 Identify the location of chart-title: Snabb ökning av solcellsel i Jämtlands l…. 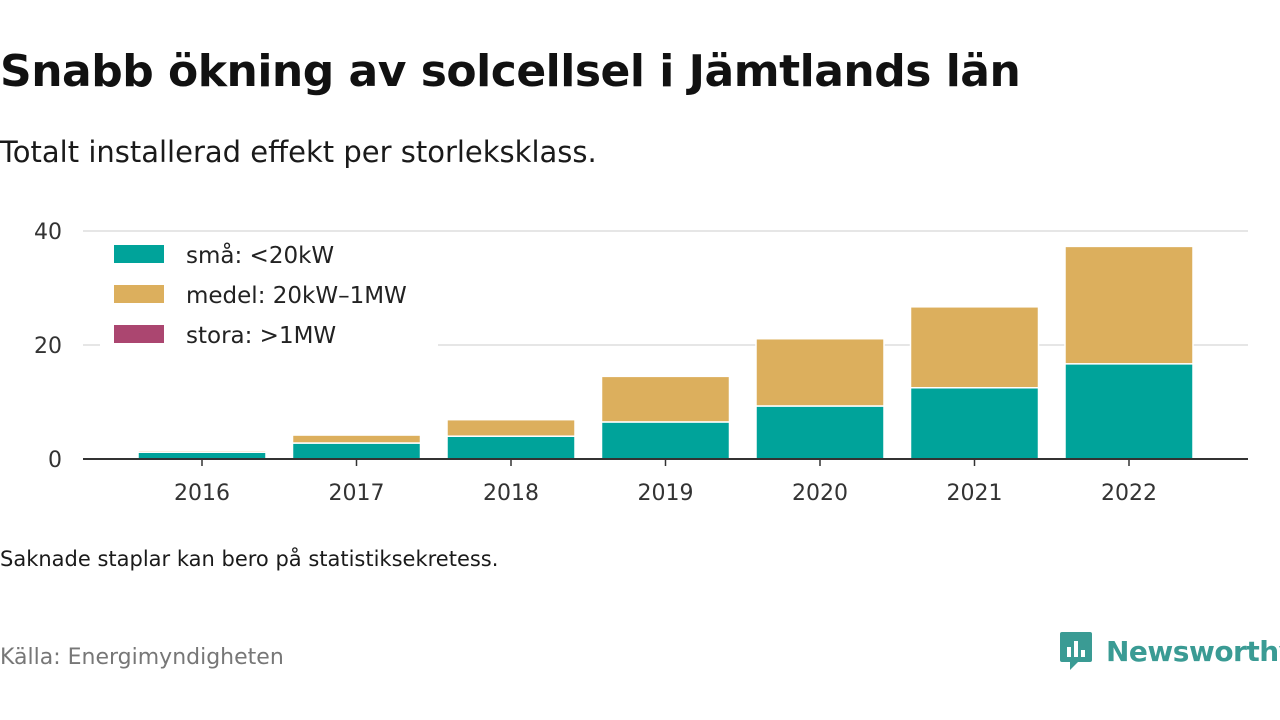
(510, 71).